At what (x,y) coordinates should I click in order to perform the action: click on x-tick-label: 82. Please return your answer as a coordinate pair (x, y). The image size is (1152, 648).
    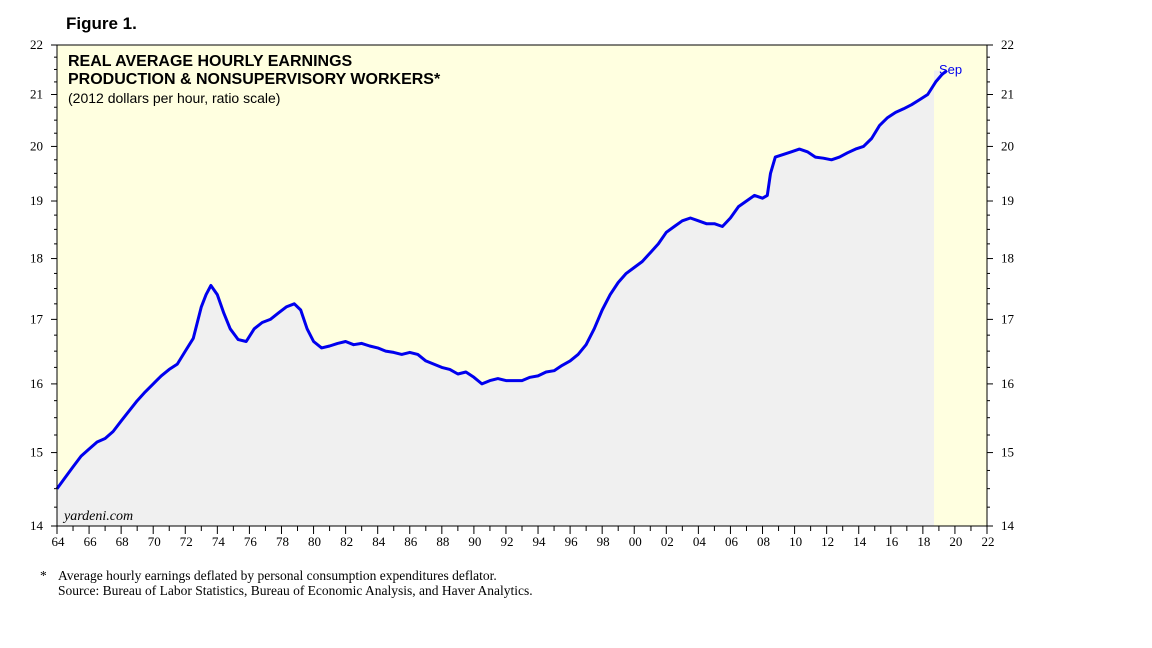
    Looking at the image, I should click on (346, 541).